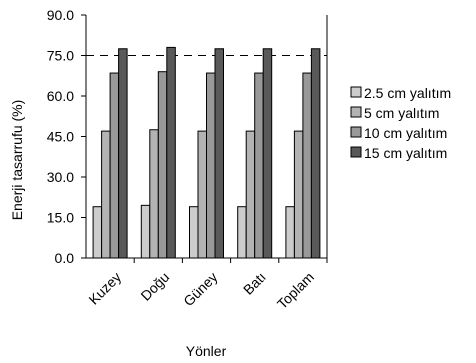 The height and width of the screenshot is (363, 476). Describe the element at coordinates (254, 283) in the screenshot. I see `x-tick-label: Batı` at that location.